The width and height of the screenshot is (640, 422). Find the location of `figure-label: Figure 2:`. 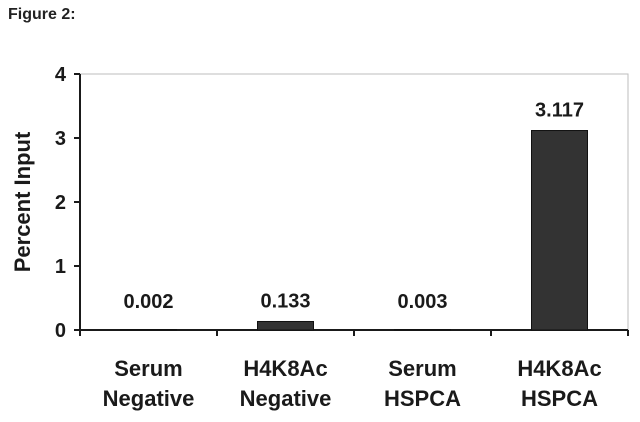

figure-label: Figure 2: is located at coordinates (42, 14).